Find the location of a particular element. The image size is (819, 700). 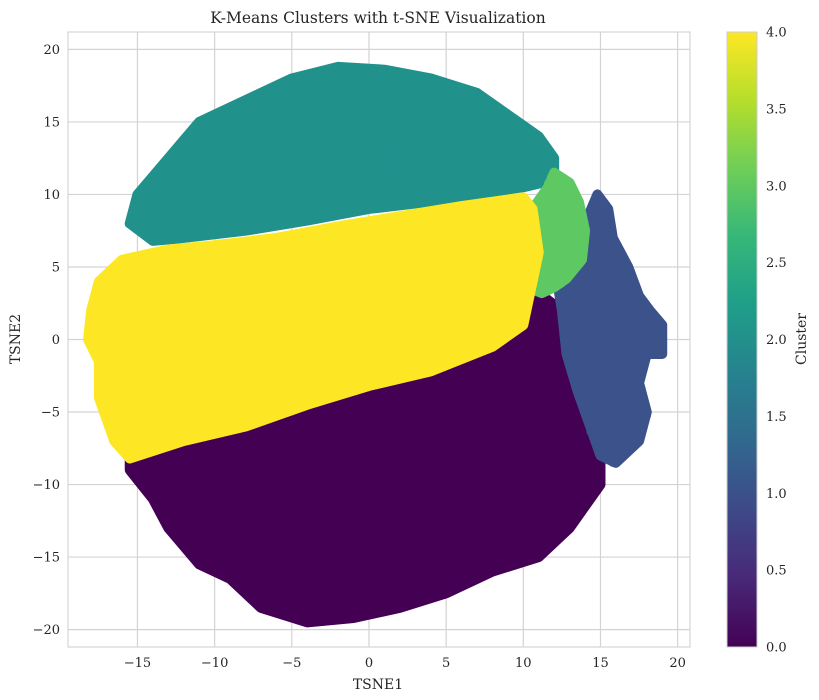

x-tick-label: 20 is located at coordinates (677, 663).